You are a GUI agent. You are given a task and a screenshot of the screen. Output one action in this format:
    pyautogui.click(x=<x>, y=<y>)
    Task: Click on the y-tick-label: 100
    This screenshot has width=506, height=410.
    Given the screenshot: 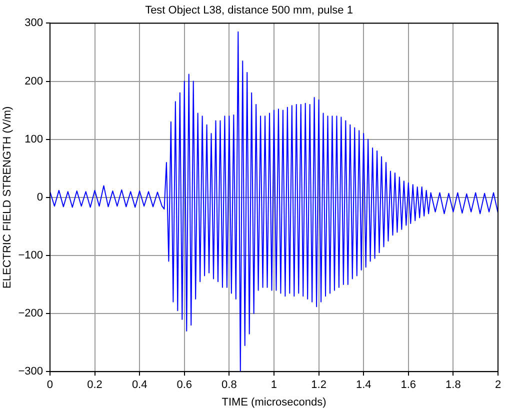 What is the action you would take?
    pyautogui.click(x=33, y=139)
    